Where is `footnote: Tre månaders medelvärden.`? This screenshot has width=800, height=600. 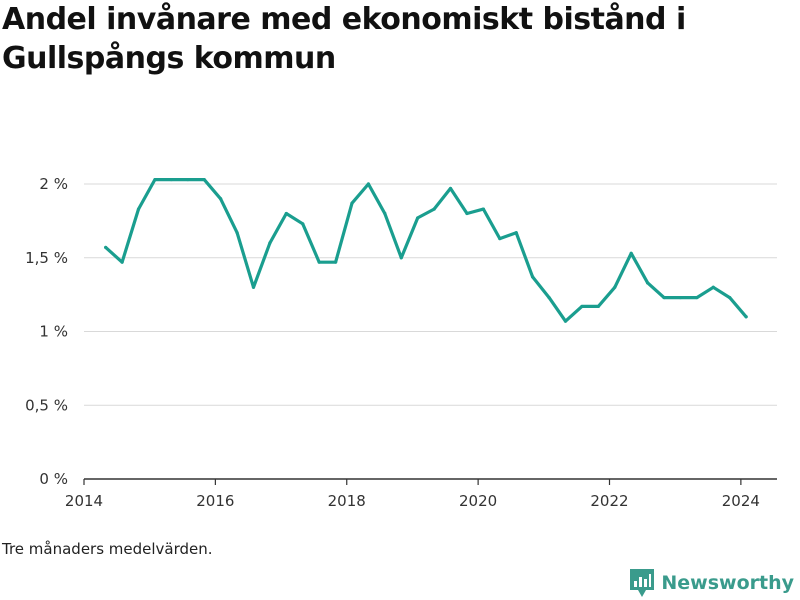 footnote: Tre månaders medelvärden. is located at coordinates (107, 549).